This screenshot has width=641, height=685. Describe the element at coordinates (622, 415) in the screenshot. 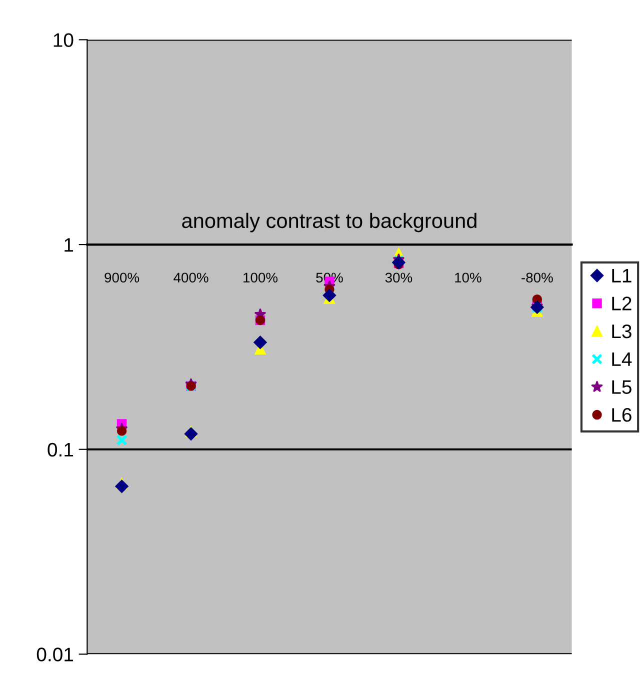

I see `legend-label: L6` at that location.